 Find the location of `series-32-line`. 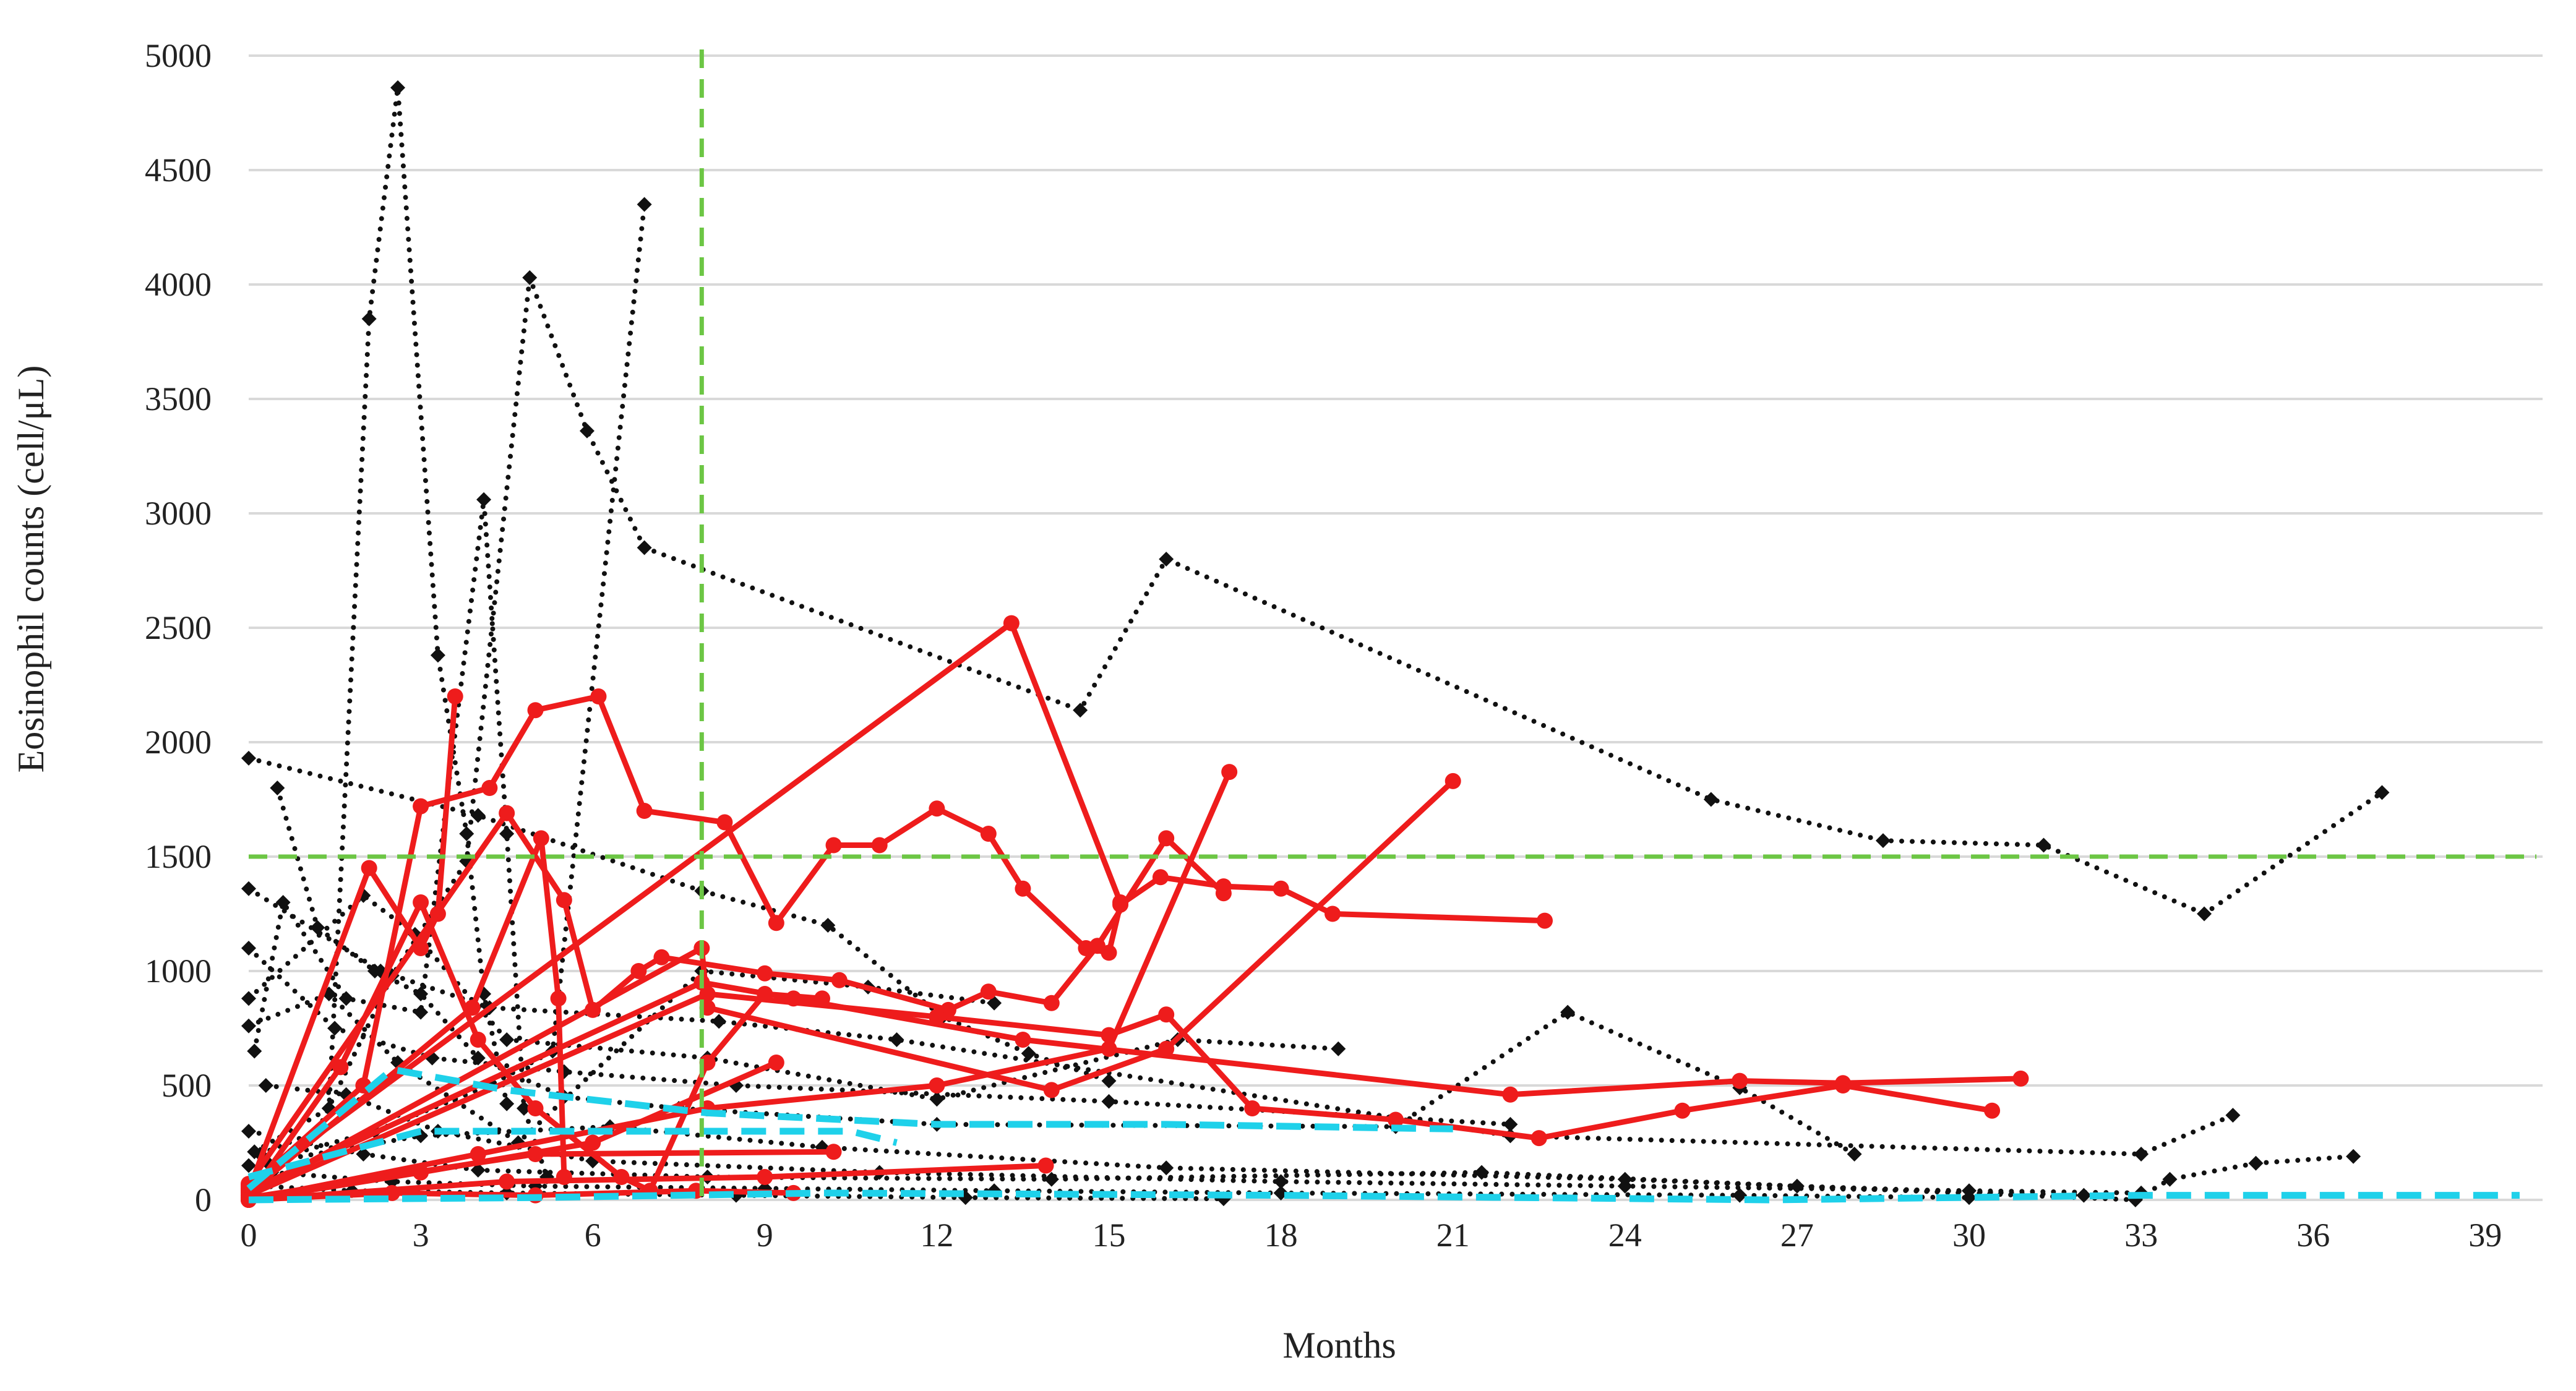

series-32-line is located at coordinates (1384, 1196).